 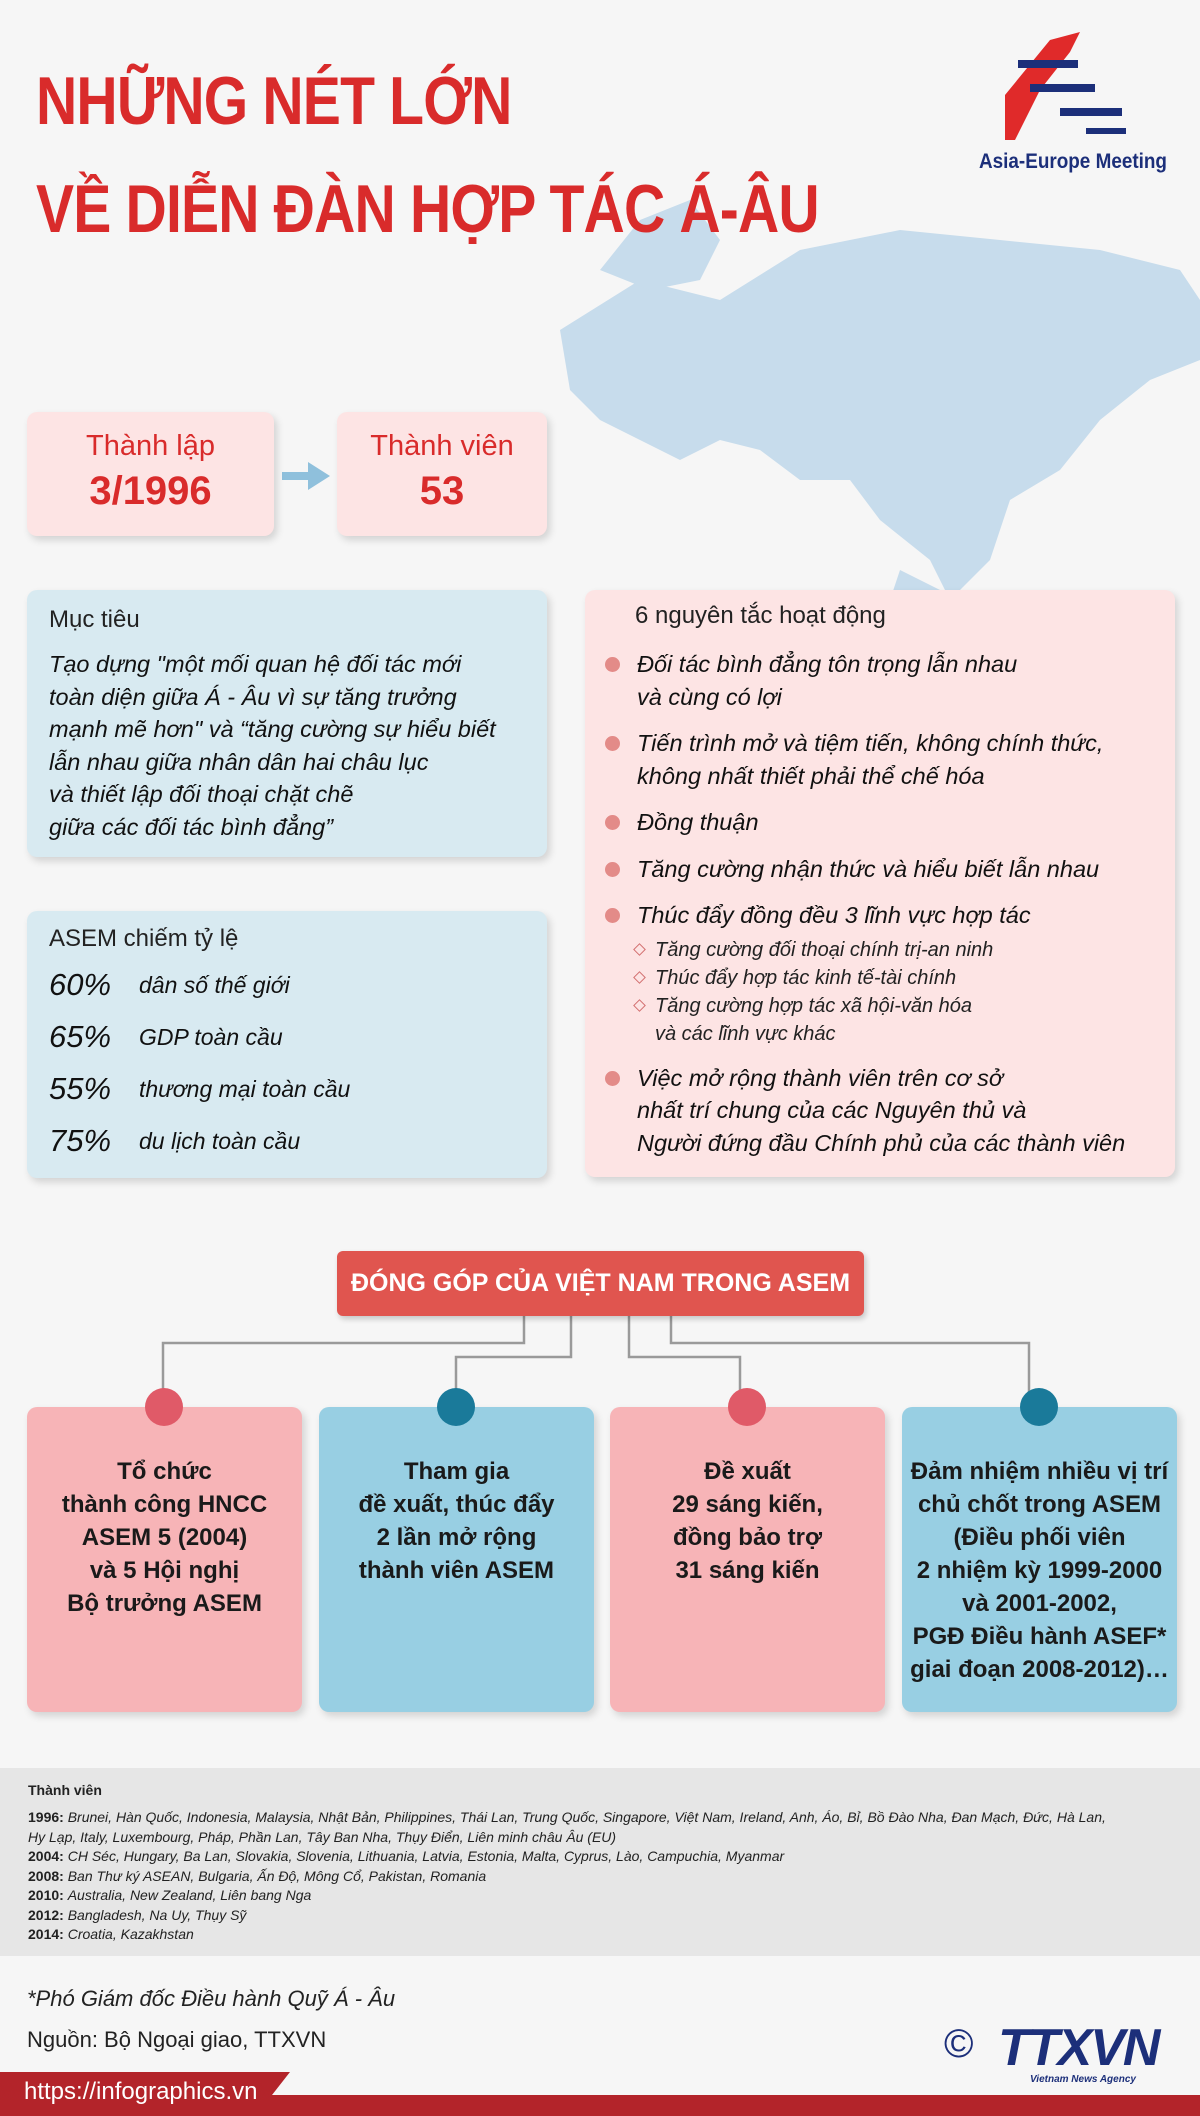 What do you see at coordinates (306, 476) in the screenshot?
I see `arrow` at bounding box center [306, 476].